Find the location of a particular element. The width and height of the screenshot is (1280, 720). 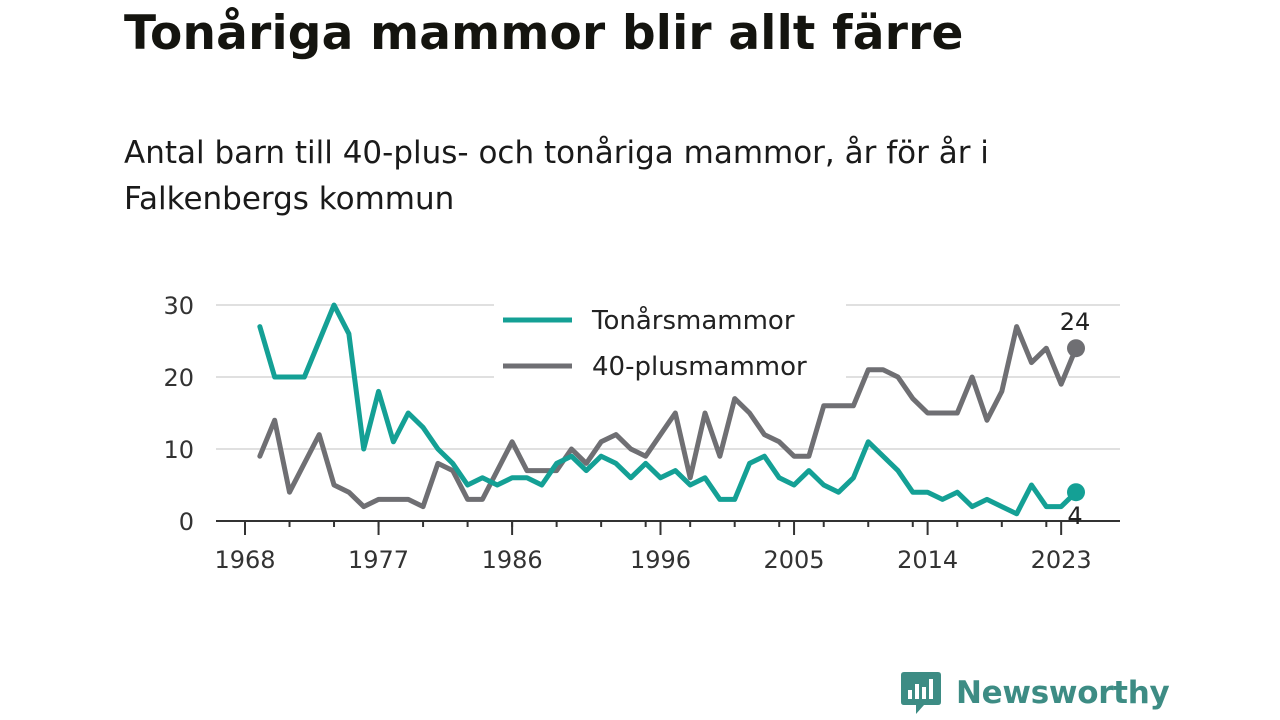

y-tick-label-20: 20 is located at coordinates (178, 378).